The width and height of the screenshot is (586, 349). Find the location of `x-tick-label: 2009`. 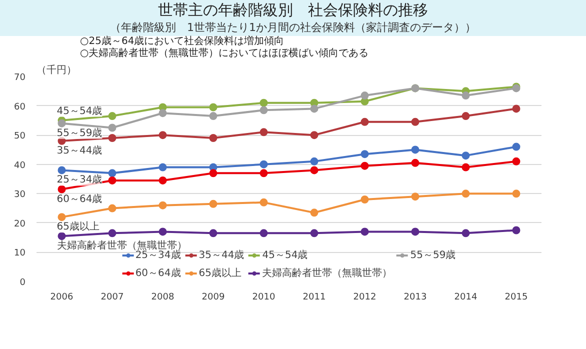

x-tick-label: 2009 is located at coordinates (213, 297).